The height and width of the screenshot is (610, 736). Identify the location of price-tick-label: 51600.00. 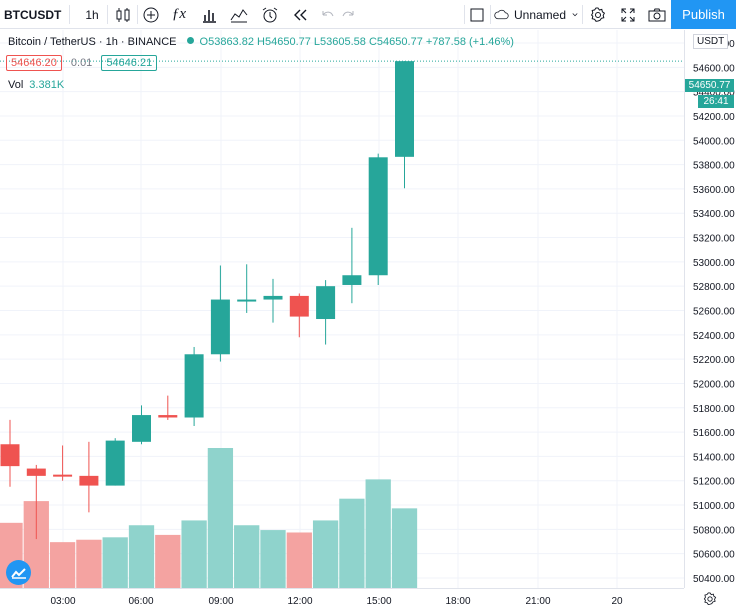
(714, 433).